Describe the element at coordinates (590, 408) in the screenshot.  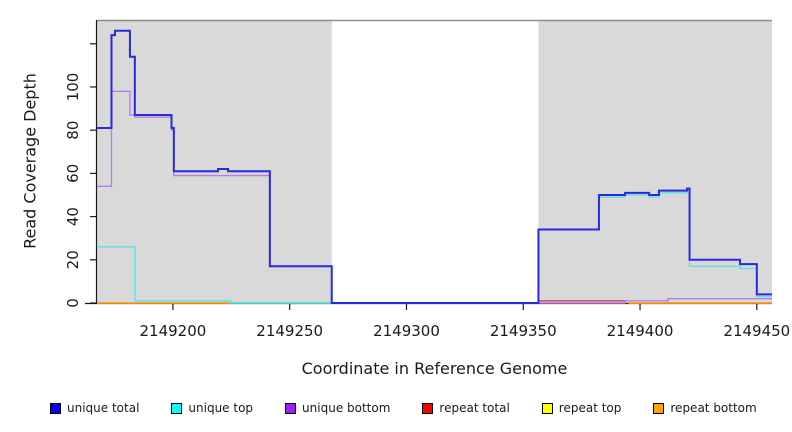
I see `legend-label-repeat-top: repeat top` at that location.